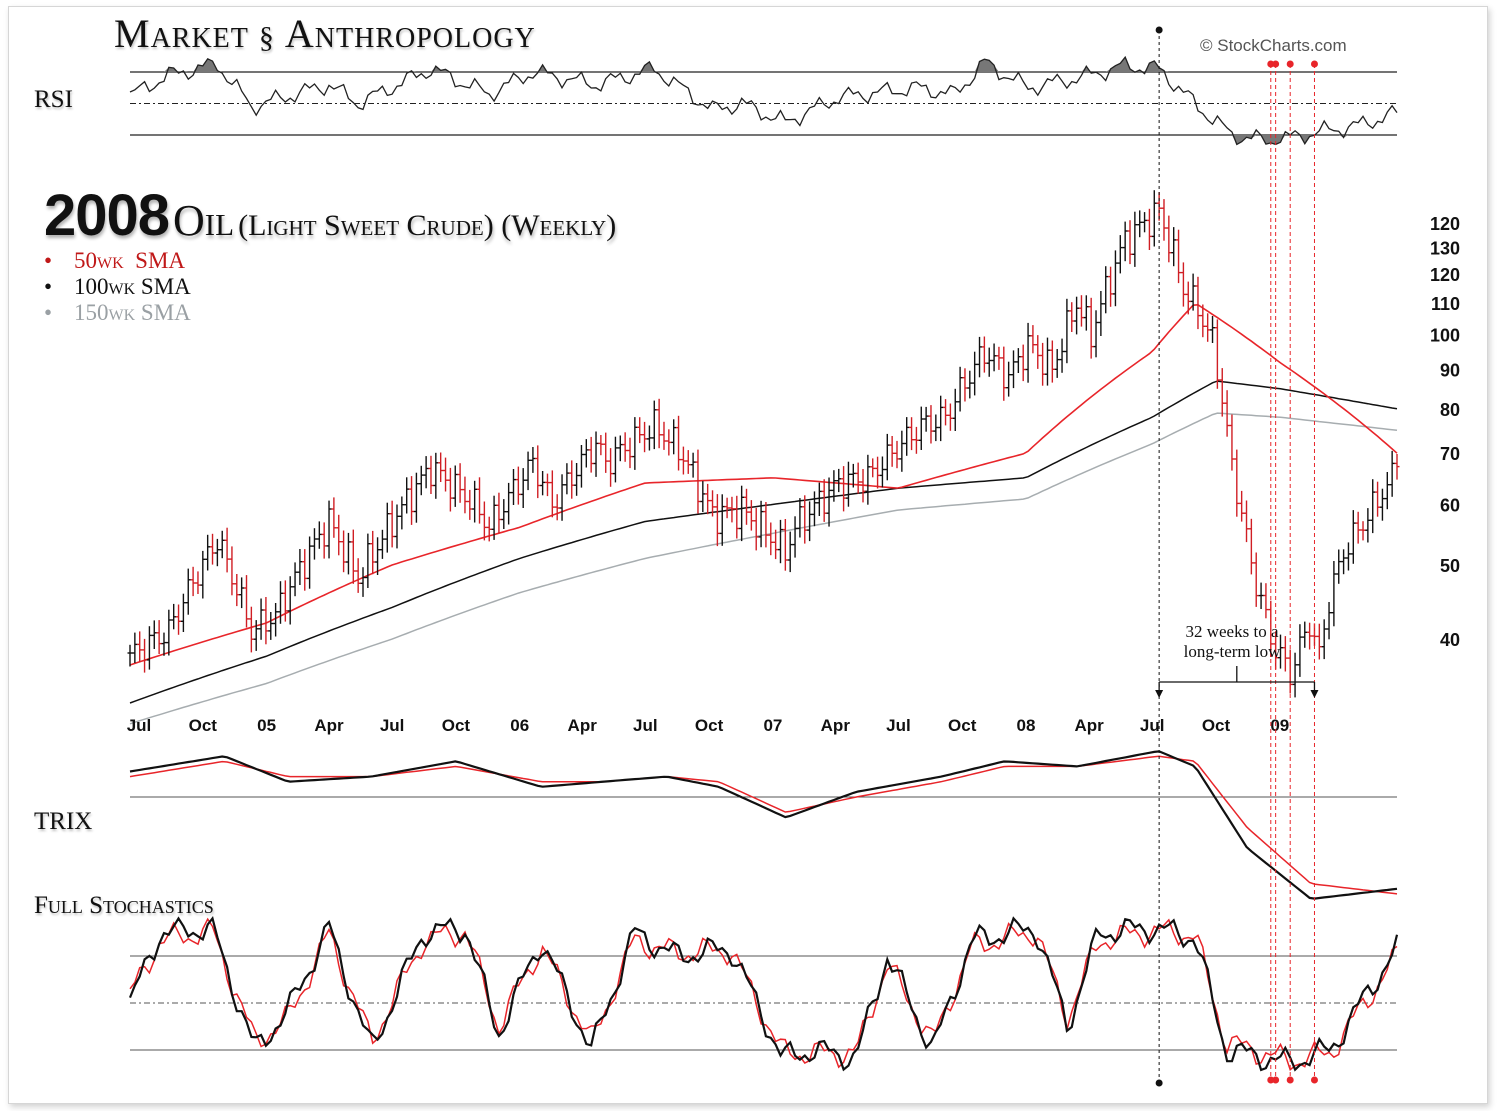  I want to click on stockcharts-credit: © StockCharts.com, so click(1273, 45).